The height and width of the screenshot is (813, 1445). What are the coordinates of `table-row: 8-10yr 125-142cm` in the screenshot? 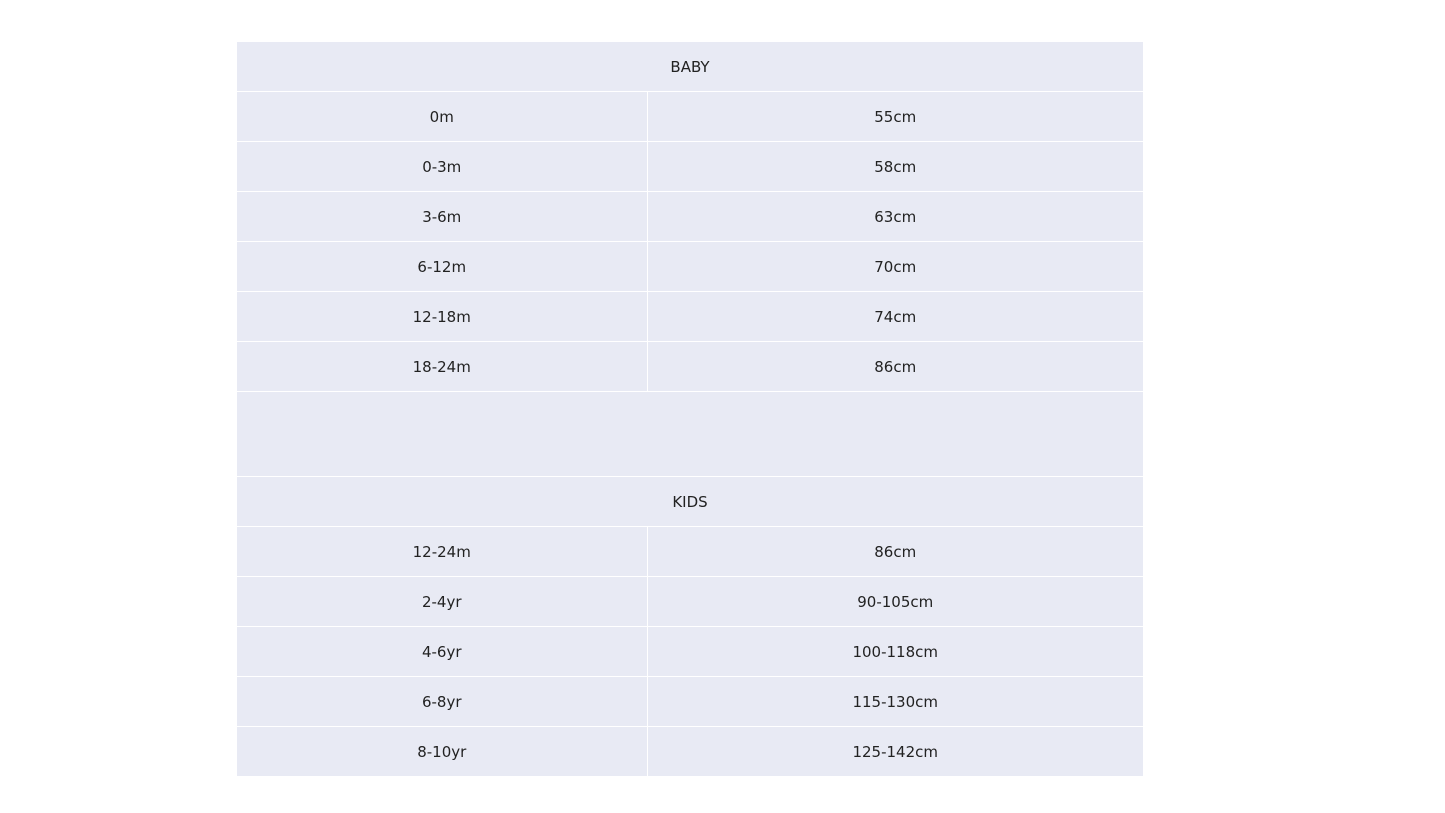 It's located at (690, 751).